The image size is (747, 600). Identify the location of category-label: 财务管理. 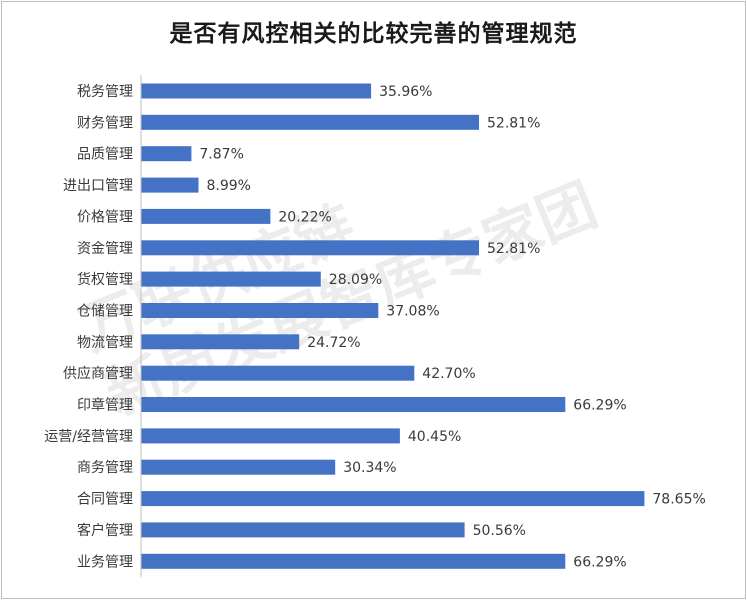
(105, 123).